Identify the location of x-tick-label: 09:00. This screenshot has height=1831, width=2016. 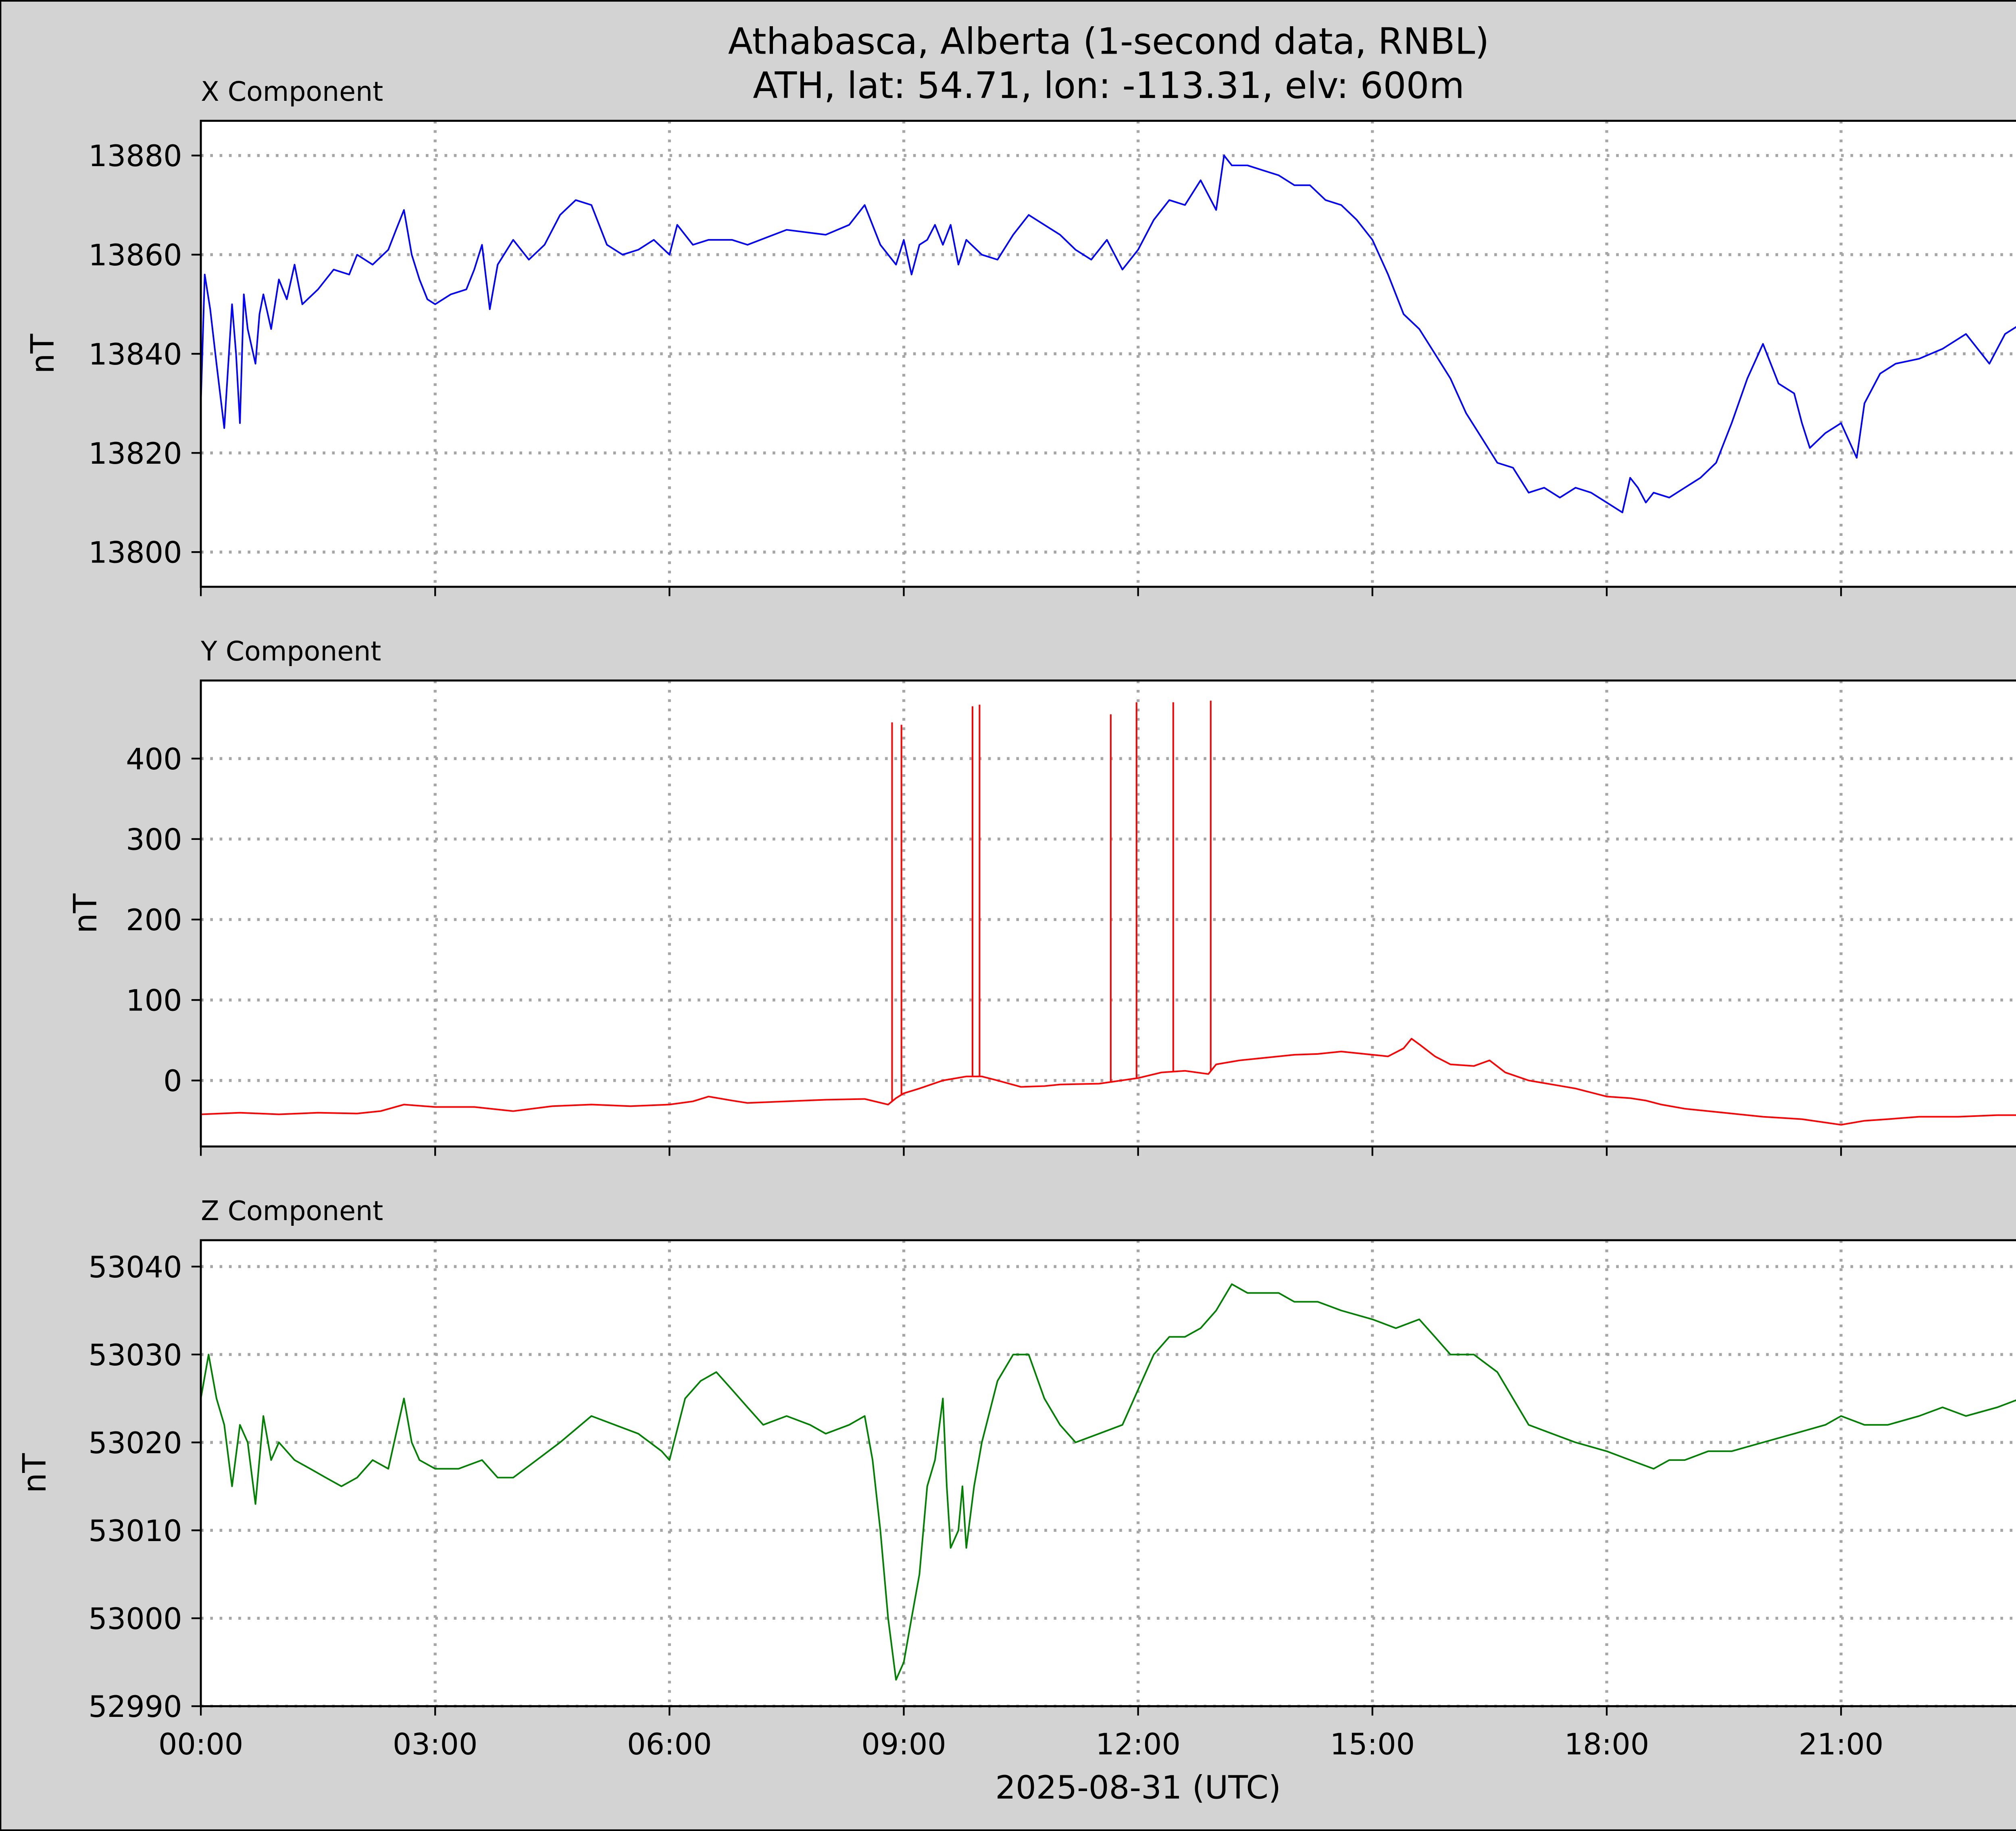
(903, 1744).